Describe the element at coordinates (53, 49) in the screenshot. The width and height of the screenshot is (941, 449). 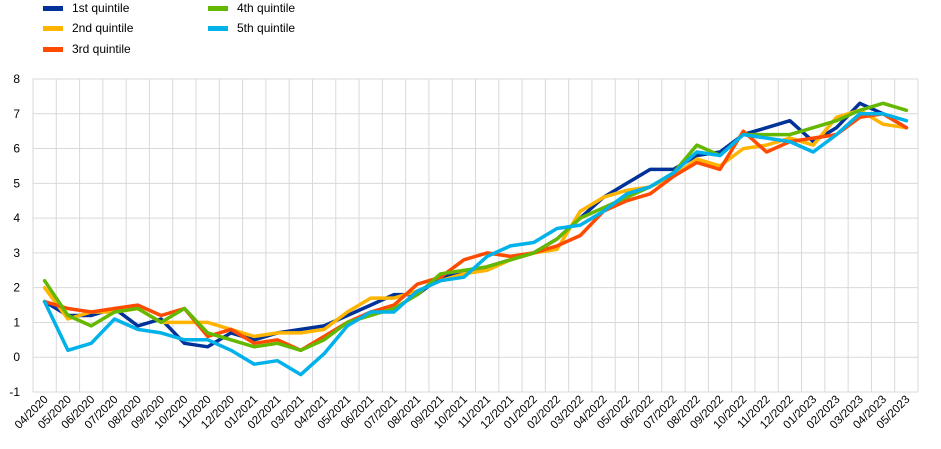
I see `legend-swatch-3rd-quintile` at that location.